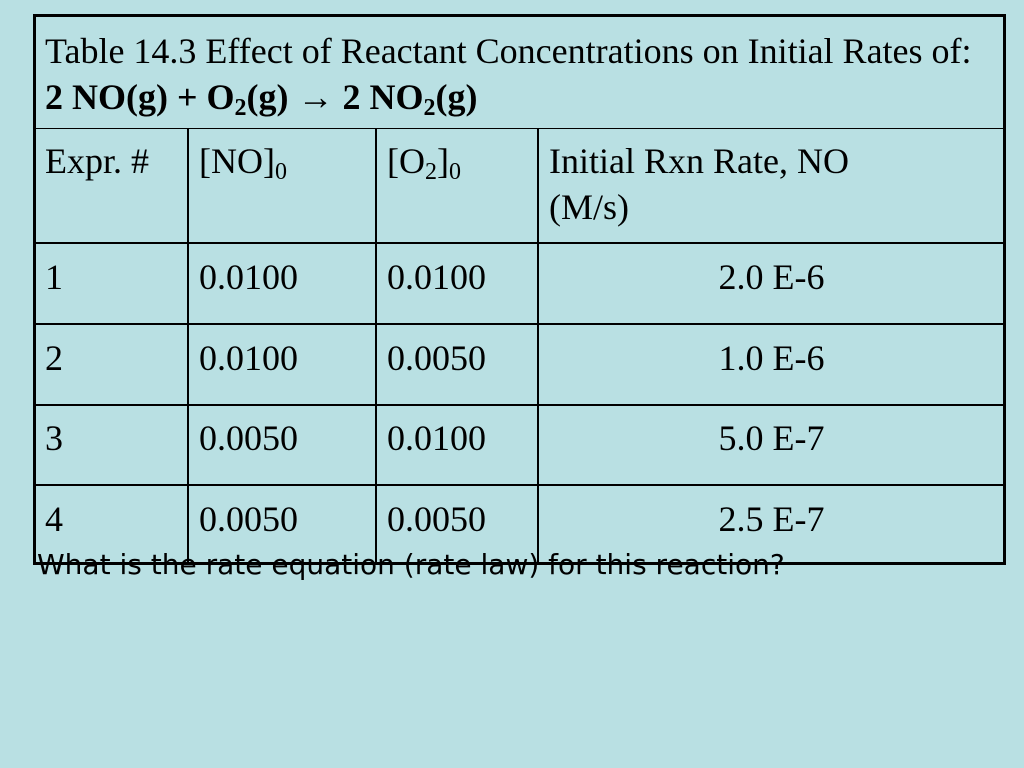 The height and width of the screenshot is (768, 1024). I want to click on header-rate-line-1: Initial Rxn Rate, NO, so click(699, 161).